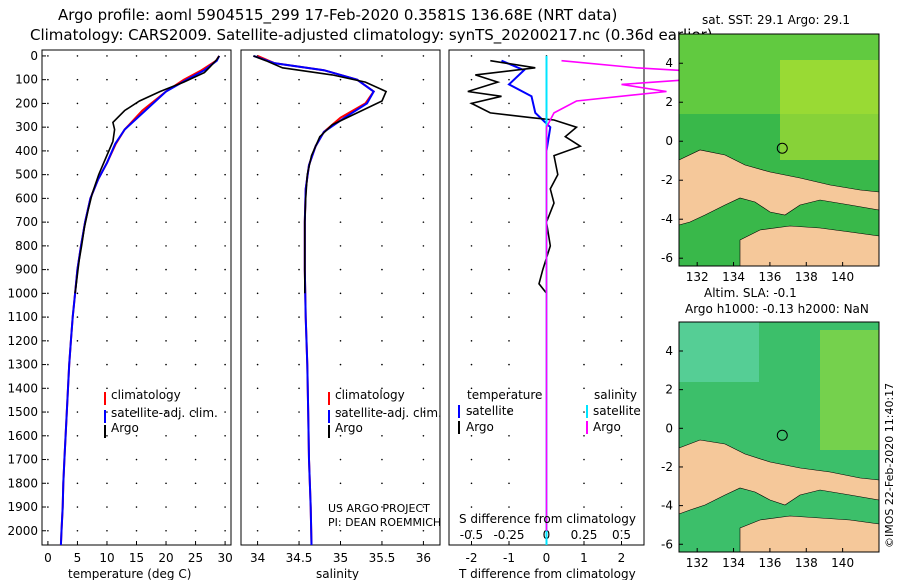  I want to click on y-tick-label: 1200, so click(22, 341).